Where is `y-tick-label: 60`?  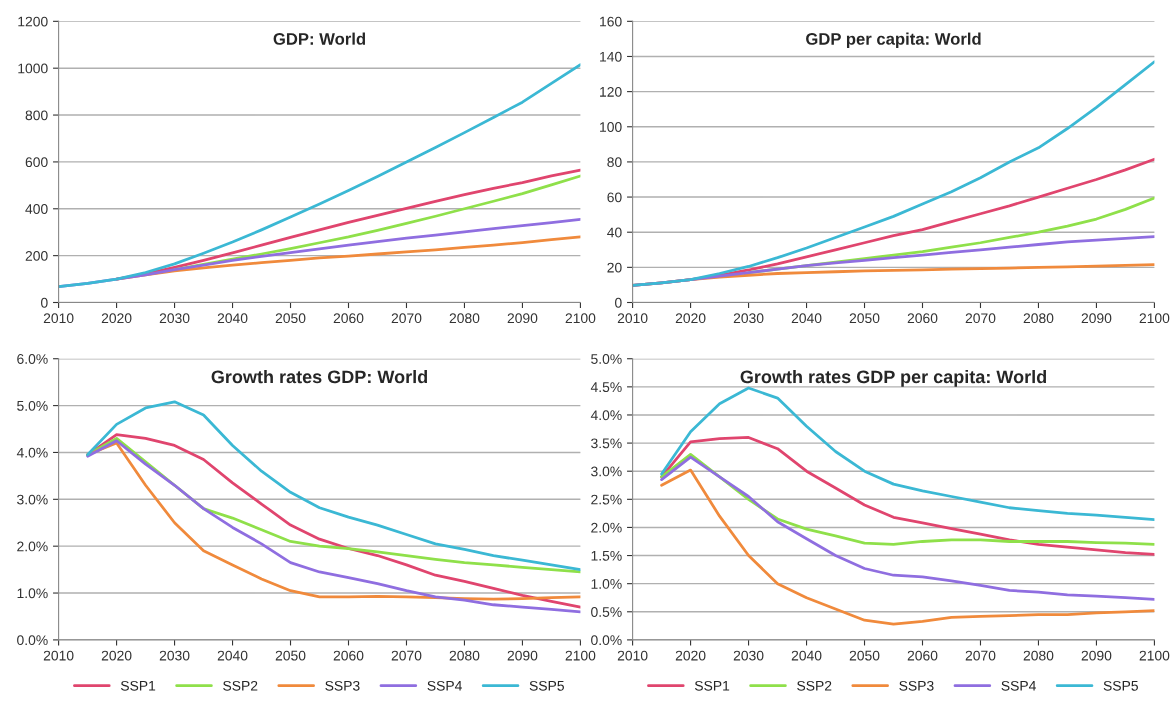
y-tick-label: 60 is located at coordinates (614, 197).